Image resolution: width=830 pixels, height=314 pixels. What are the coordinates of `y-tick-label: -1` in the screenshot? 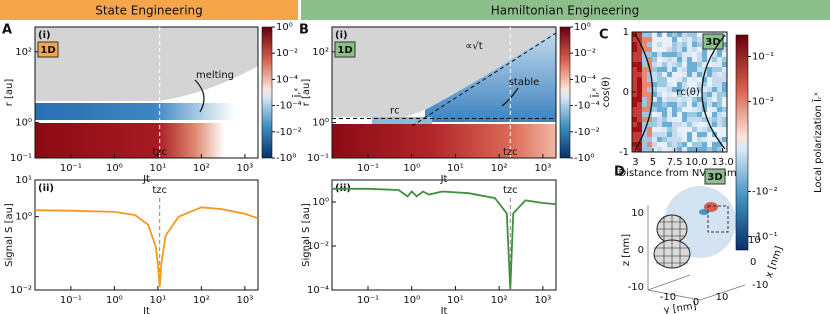 It's located at (624, 152).